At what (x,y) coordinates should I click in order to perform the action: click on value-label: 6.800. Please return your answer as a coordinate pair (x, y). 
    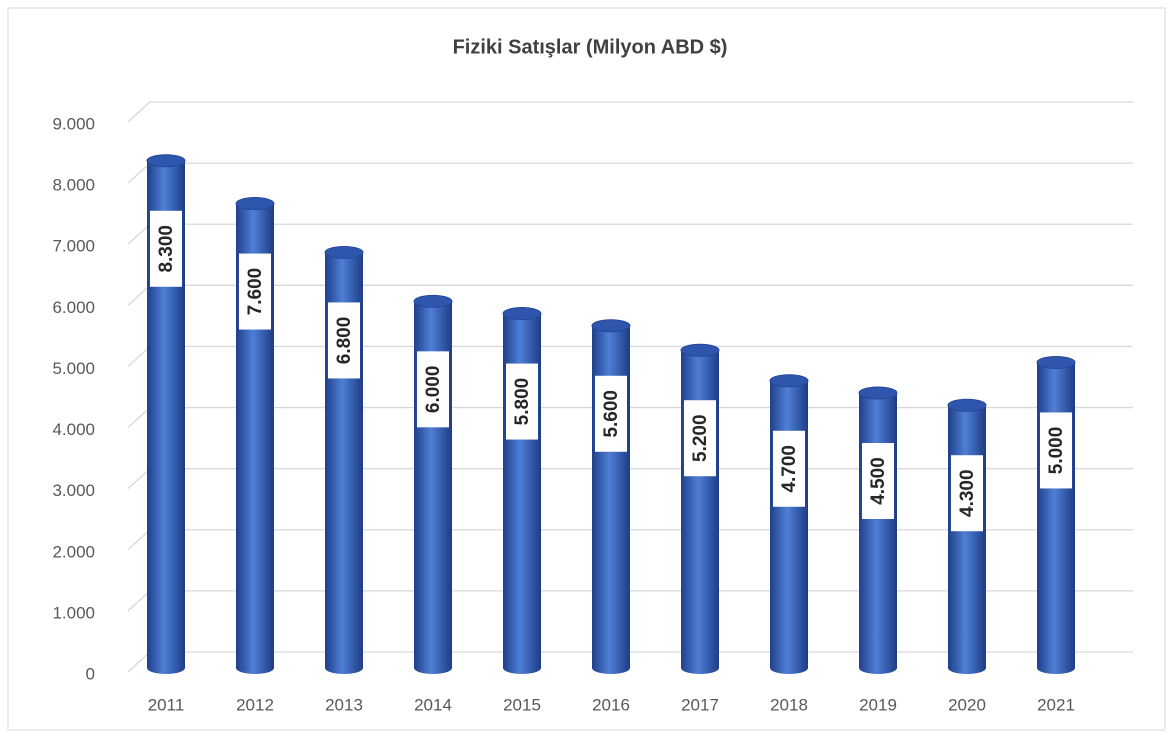
    Looking at the image, I should click on (344, 341).